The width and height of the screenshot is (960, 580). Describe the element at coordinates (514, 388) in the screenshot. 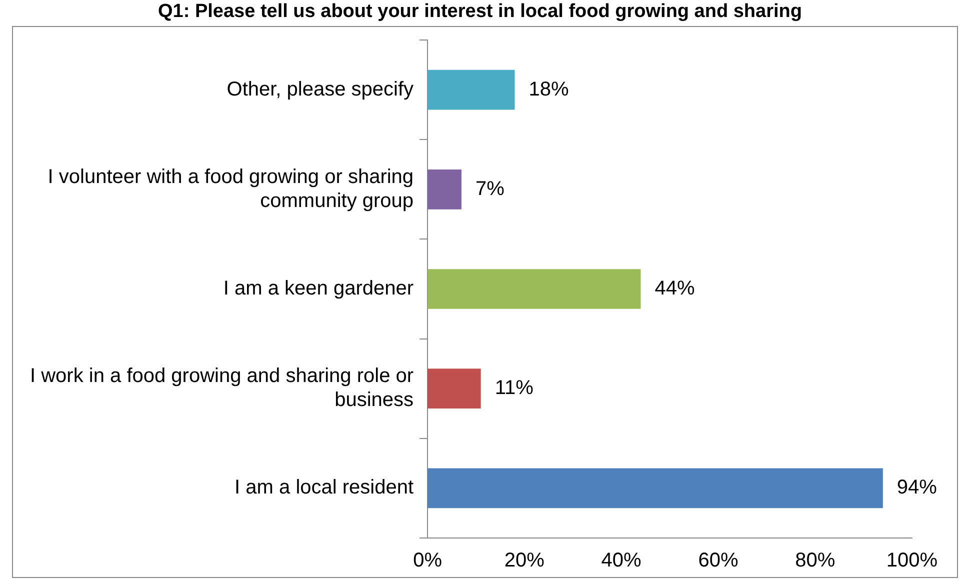

I see `data-label: 11%` at that location.